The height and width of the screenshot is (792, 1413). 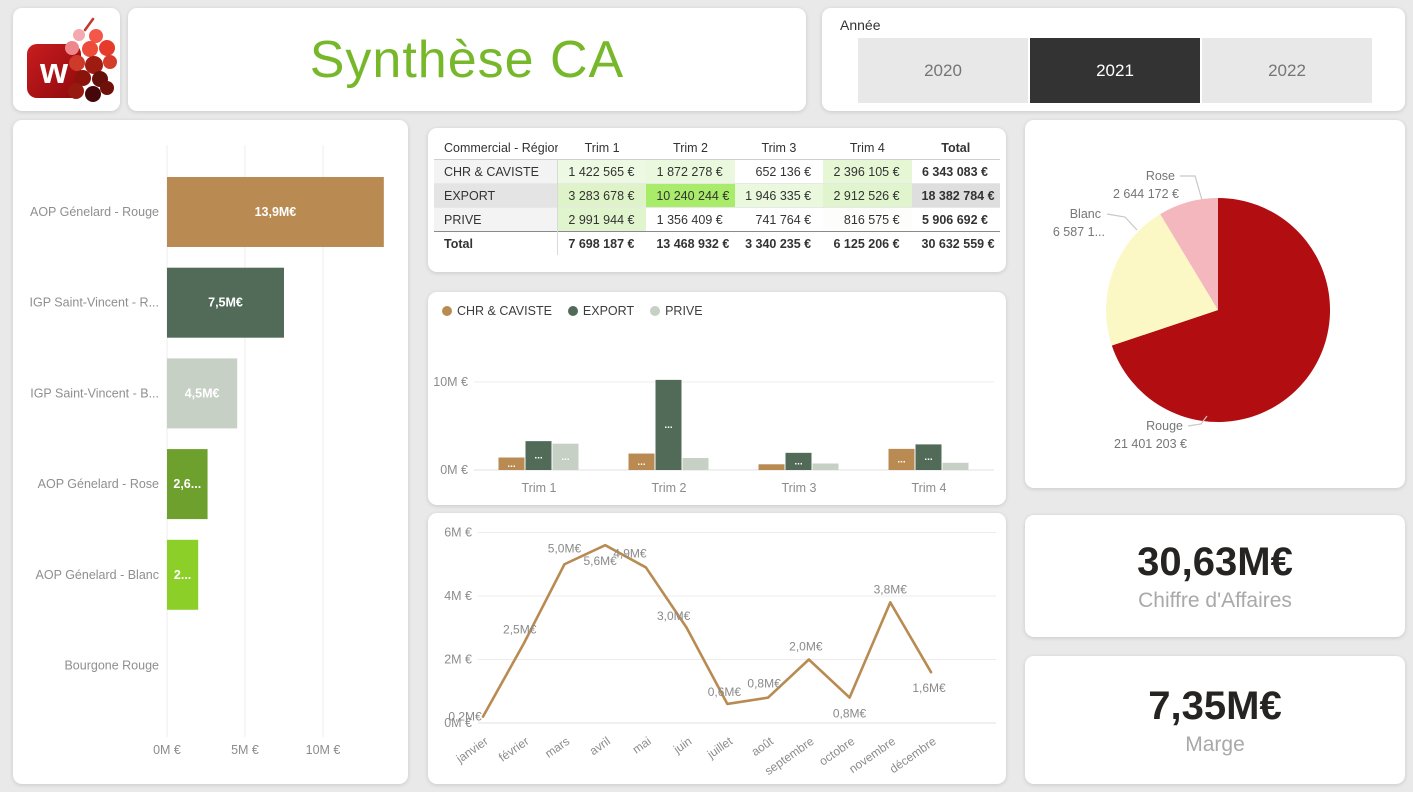 I want to click on svg-text: 21 401 203 €, so click(x=1150, y=444).